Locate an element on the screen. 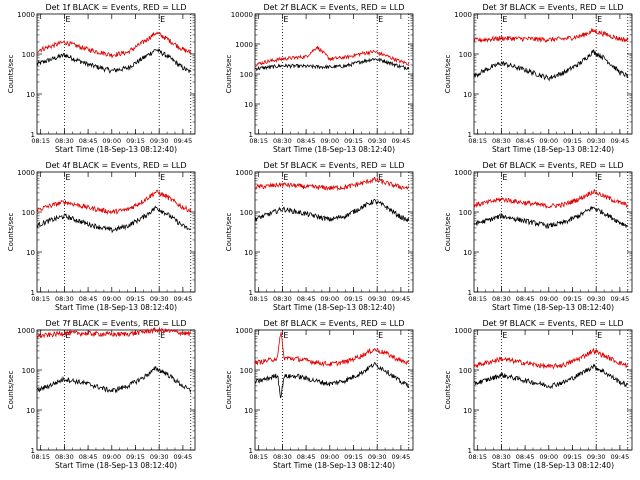  chart-title: Det 1f BLACK = Events, RED = LLD is located at coordinates (115, 7).